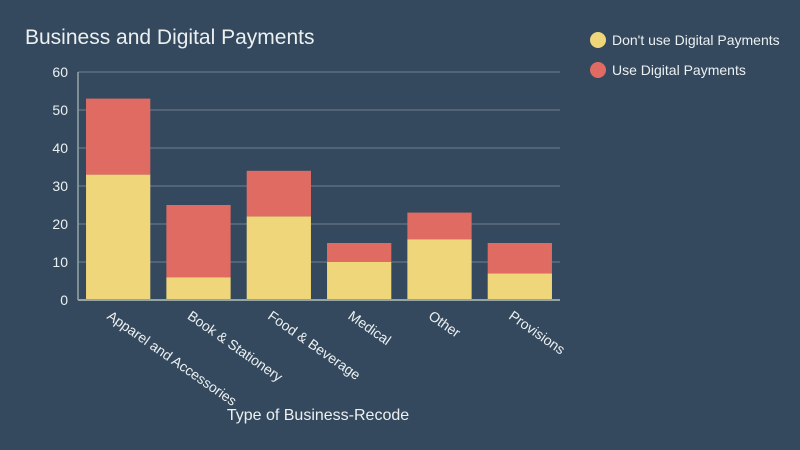 The image size is (800, 450). Describe the element at coordinates (369, 327) in the screenshot. I see `x-tick-label: Medical` at that location.